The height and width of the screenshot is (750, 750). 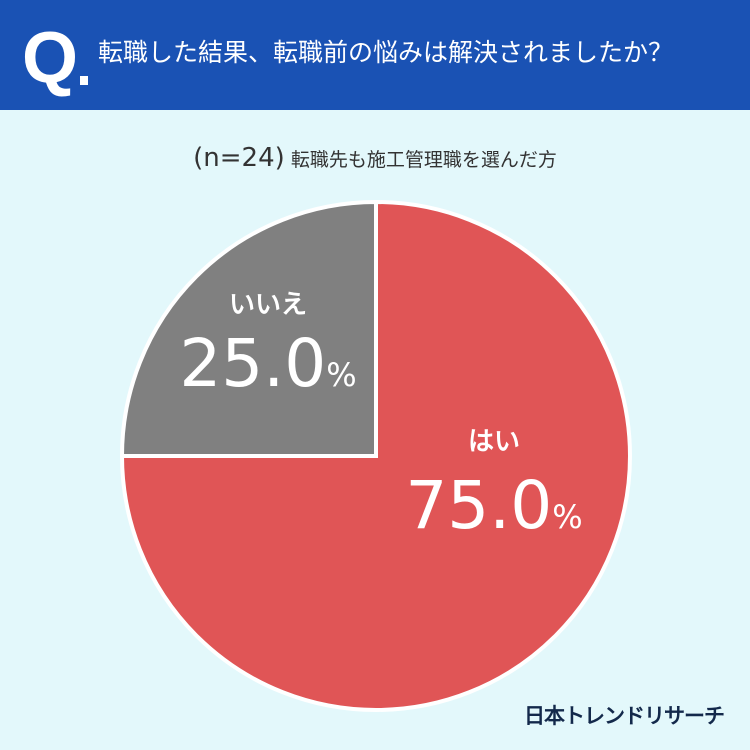 I want to click on pie-slice-no, so click(x=248, y=328).